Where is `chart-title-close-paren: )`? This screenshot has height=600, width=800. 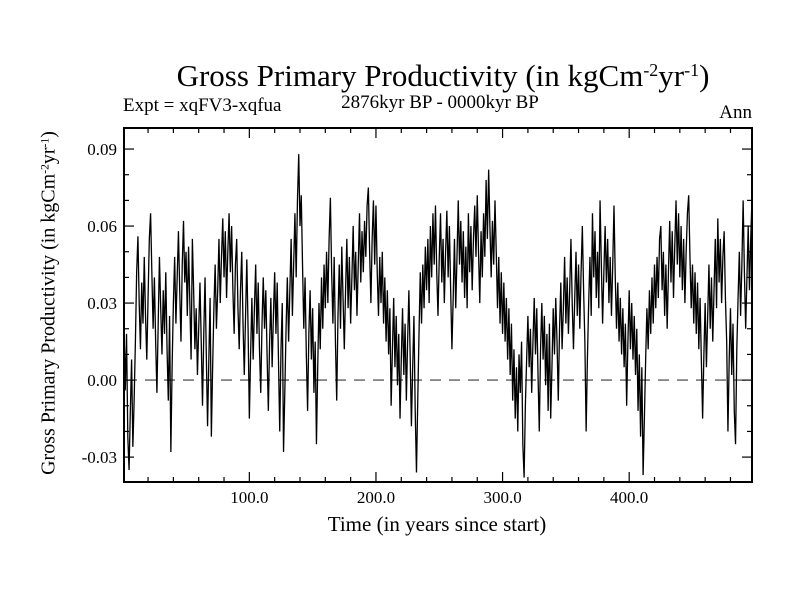
chart-title-close-paren: ) is located at coordinates (704, 75).